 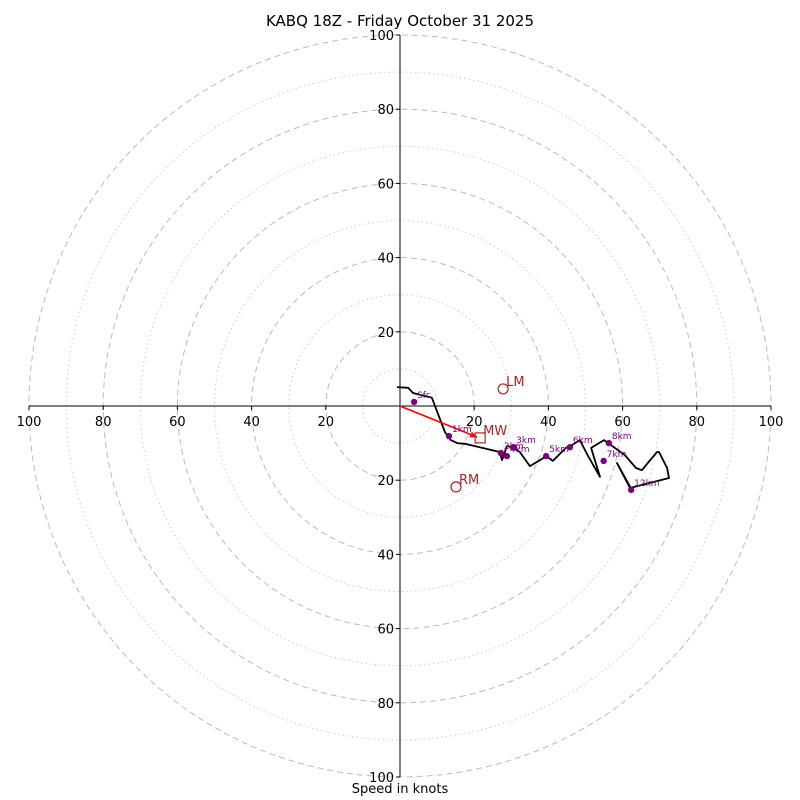 What do you see at coordinates (438, 421) in the screenshot?
I see `mean-wind-vector` at bounding box center [438, 421].